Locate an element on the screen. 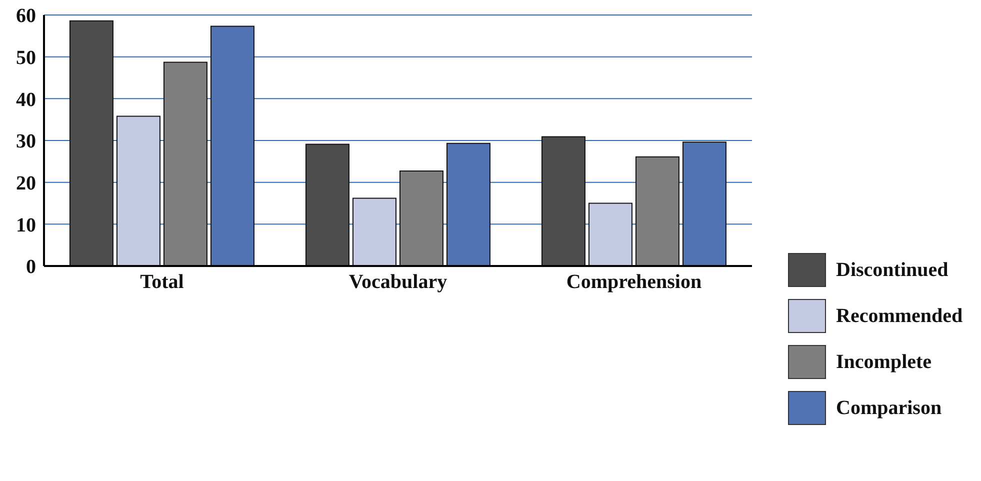 The height and width of the screenshot is (481, 981). x-tick-label: Vocabulary is located at coordinates (398, 282).